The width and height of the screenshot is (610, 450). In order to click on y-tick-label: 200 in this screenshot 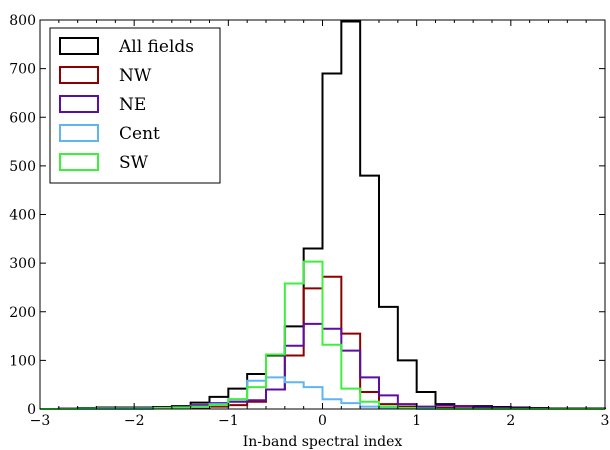, I will do `click(22, 313)`.